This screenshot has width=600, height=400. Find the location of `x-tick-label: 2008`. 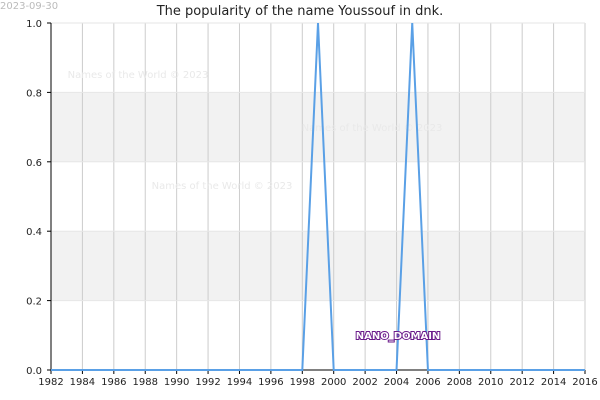

x-tick-label: 2008 is located at coordinates (459, 382).